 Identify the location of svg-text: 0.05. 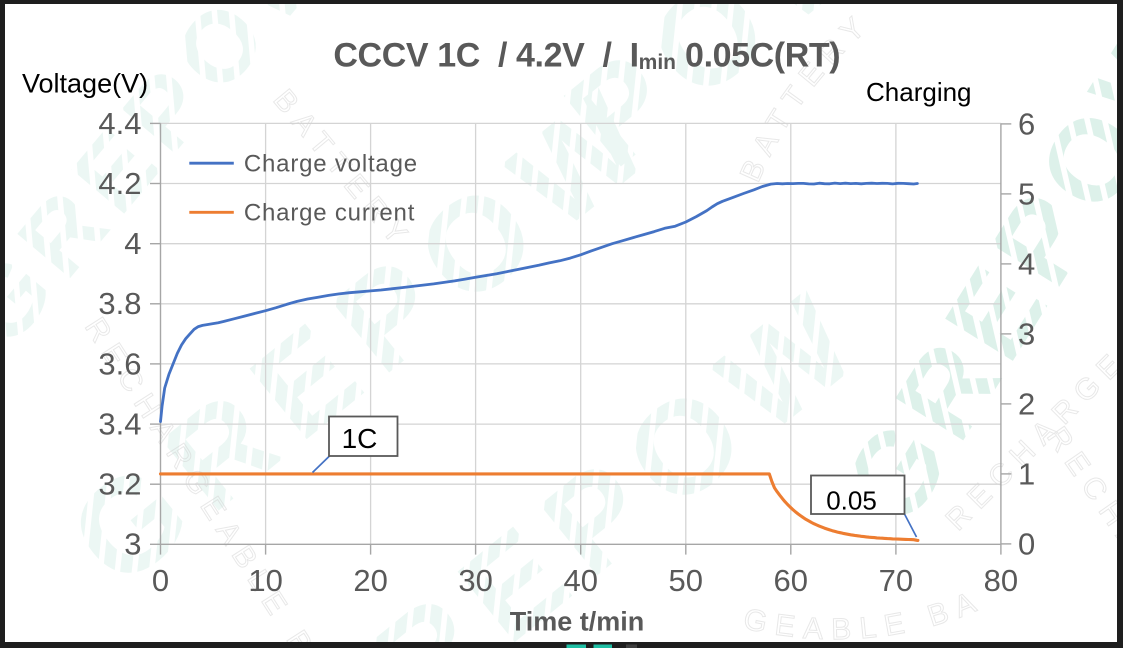
(851, 501).